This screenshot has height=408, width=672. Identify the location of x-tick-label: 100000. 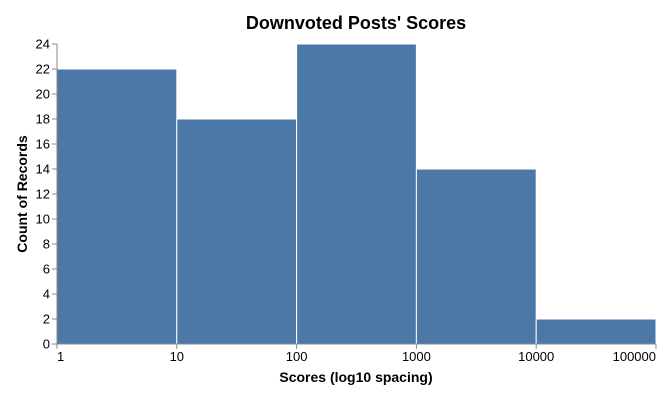
(634, 356).